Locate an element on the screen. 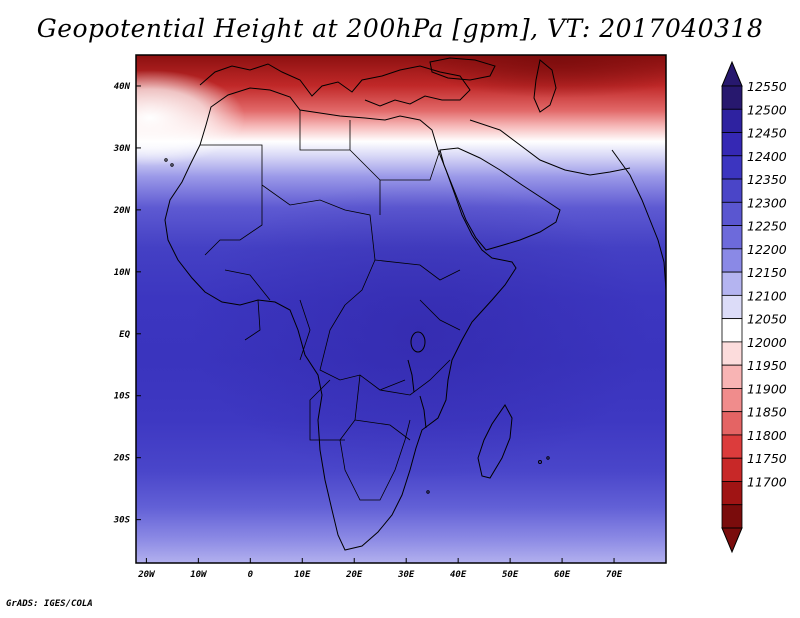 Image resolution: width=800 pixels, height=618 pixels. colorbar-label: 12500 is located at coordinates (767, 109).